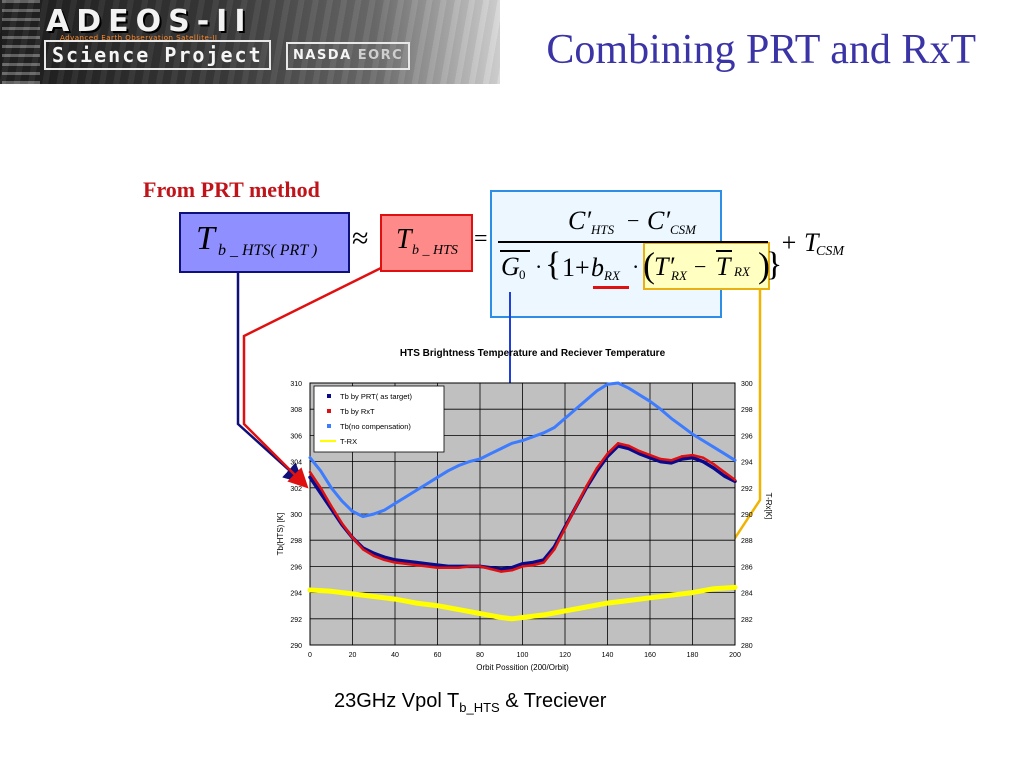 The height and width of the screenshot is (768, 1024). I want to click on y-tick-label: 294, so click(296, 594).